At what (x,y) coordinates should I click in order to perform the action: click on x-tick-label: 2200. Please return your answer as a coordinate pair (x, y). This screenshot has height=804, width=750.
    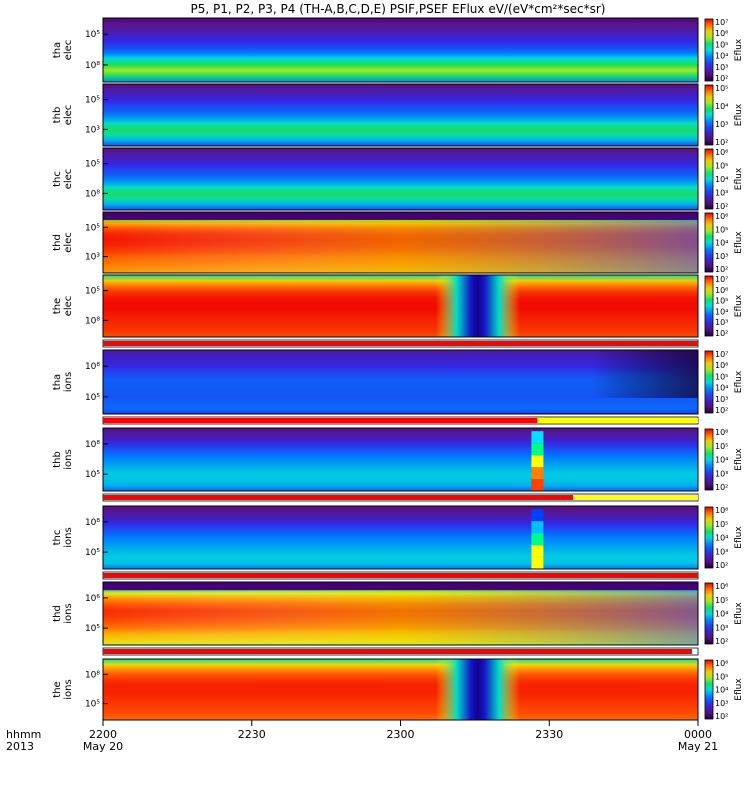
    Looking at the image, I should click on (103, 734).